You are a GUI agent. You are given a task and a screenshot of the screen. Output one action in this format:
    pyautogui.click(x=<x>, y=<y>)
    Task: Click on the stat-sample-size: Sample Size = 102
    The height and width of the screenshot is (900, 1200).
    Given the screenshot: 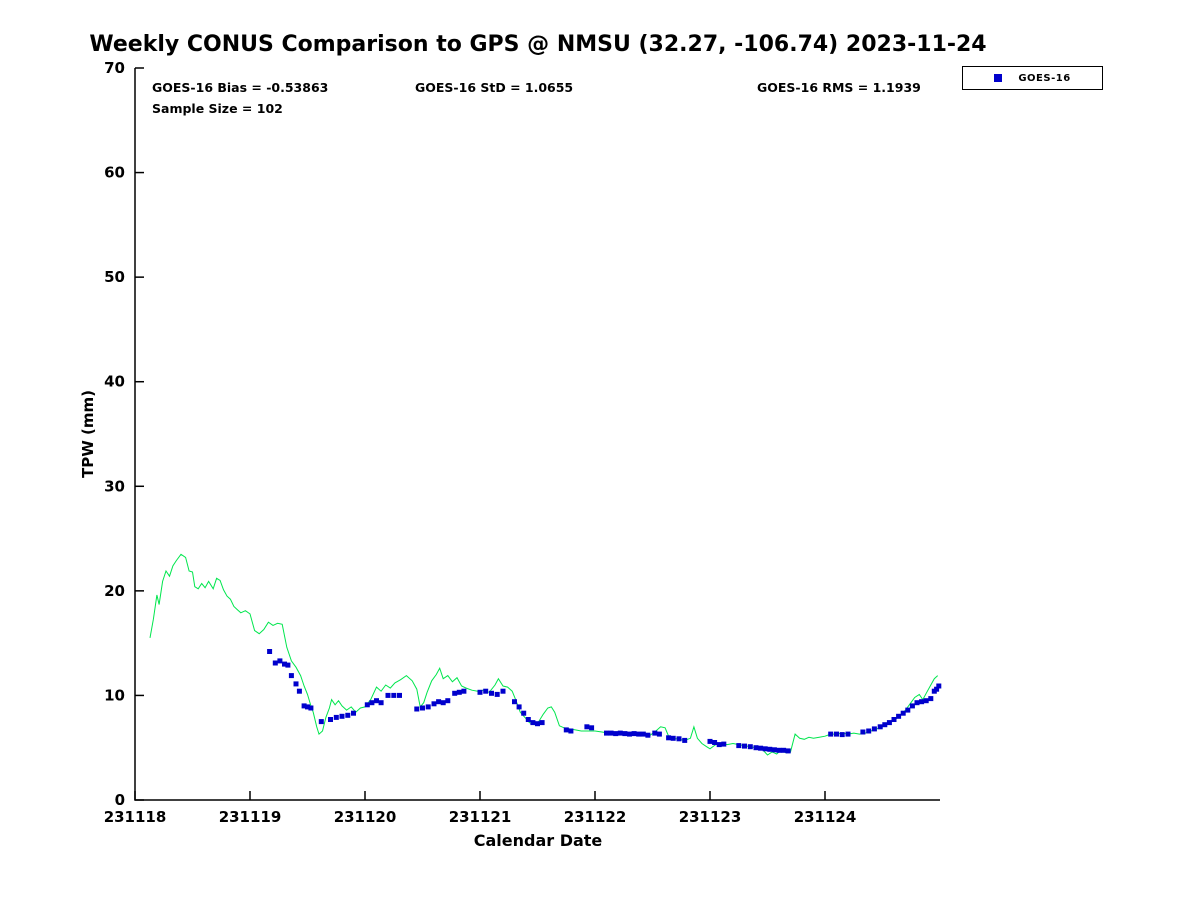 What is the action you would take?
    pyautogui.click(x=217, y=108)
    